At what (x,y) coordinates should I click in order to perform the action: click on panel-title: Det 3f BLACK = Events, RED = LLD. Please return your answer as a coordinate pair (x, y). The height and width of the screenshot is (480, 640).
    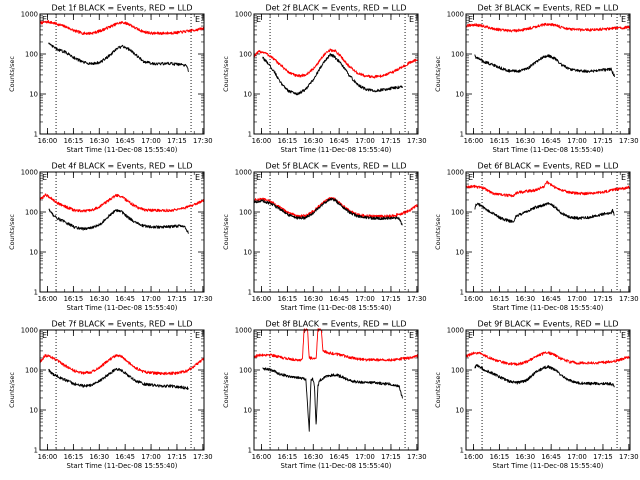
    Looking at the image, I should click on (547, 8).